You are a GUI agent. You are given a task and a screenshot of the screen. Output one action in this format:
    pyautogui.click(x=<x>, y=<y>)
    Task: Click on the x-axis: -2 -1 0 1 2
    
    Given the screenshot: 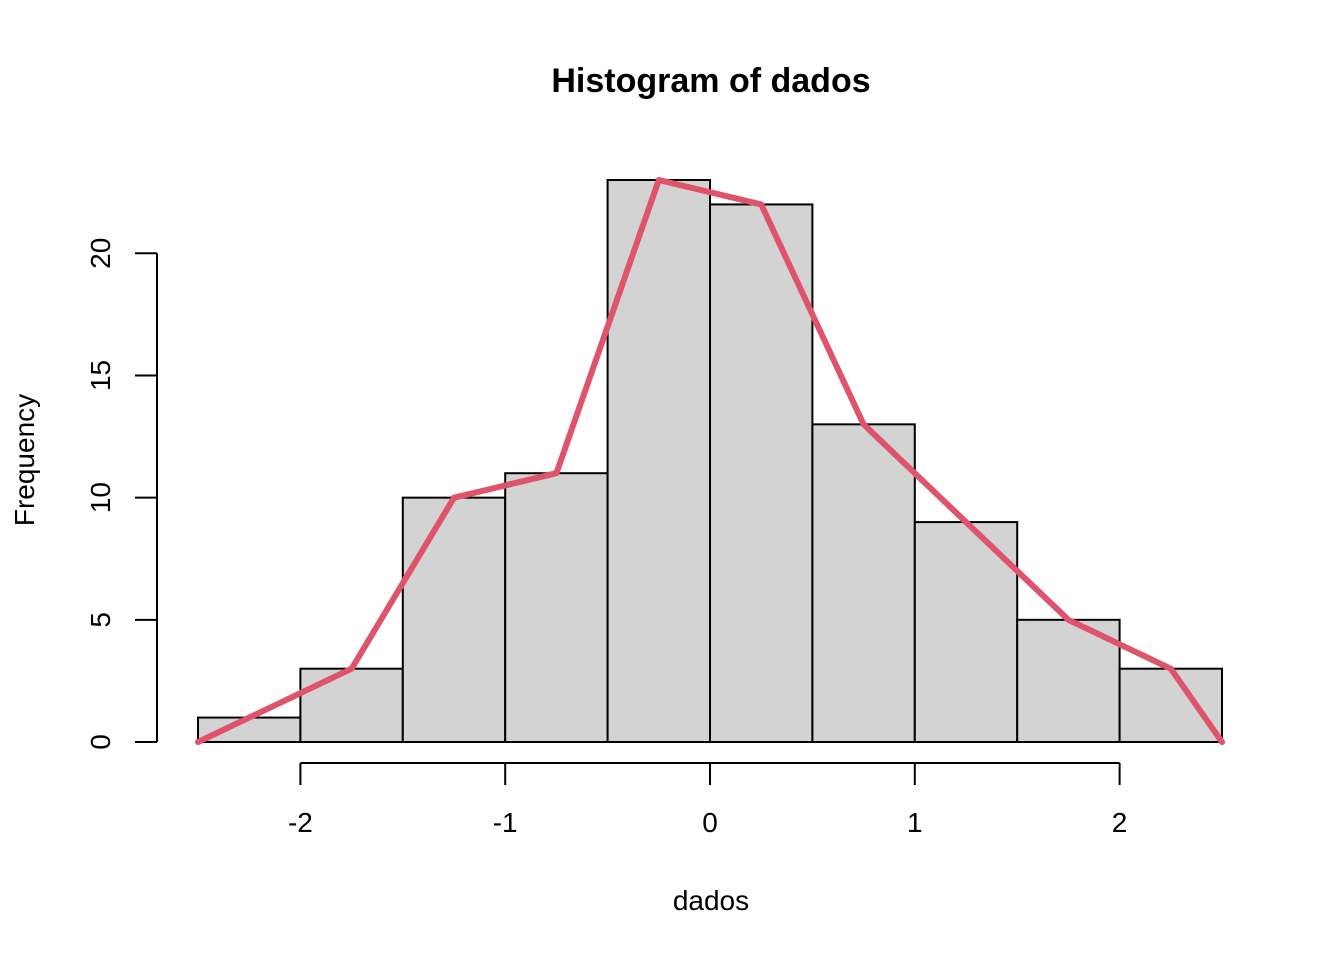 What is the action you would take?
    pyautogui.click(x=708, y=800)
    